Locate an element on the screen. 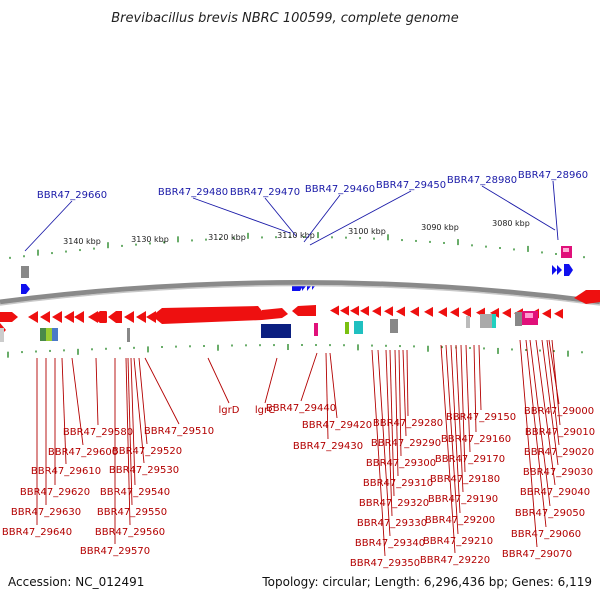 This screenshot has height=600, width=600. gene-label: BBR47_29550 is located at coordinates (132, 512).